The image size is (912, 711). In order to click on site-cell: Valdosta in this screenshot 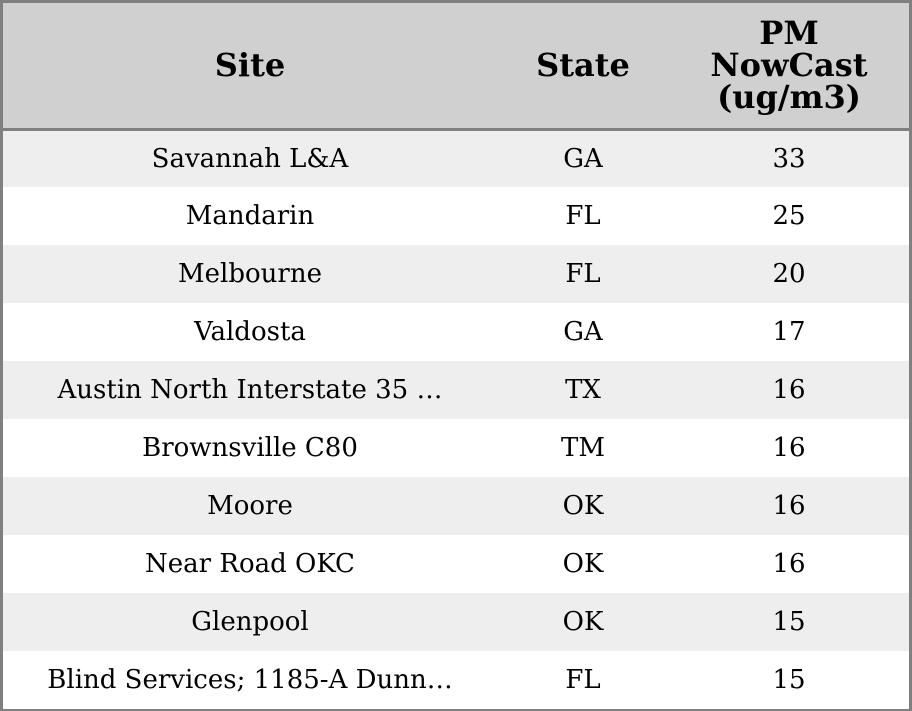, I will do `click(250, 332)`.